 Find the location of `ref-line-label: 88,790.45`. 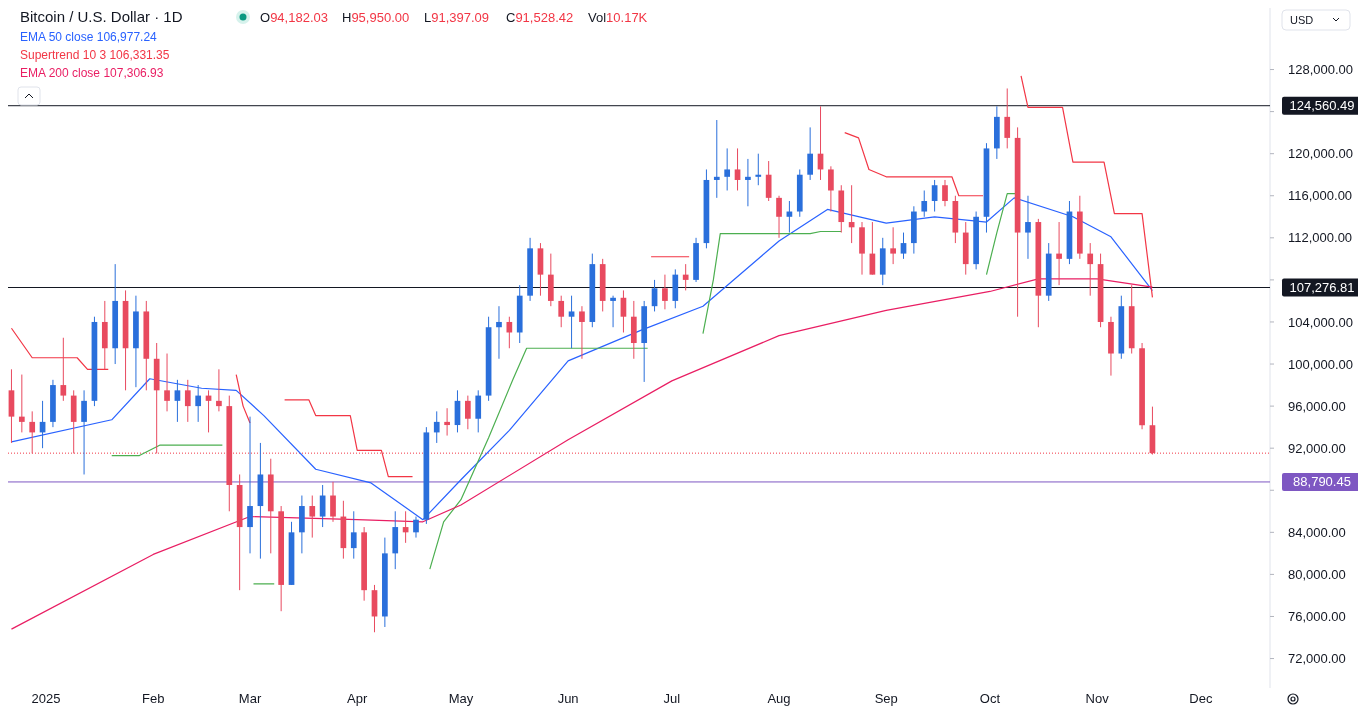

ref-line-label: 88,790.45 is located at coordinates (1322, 482).